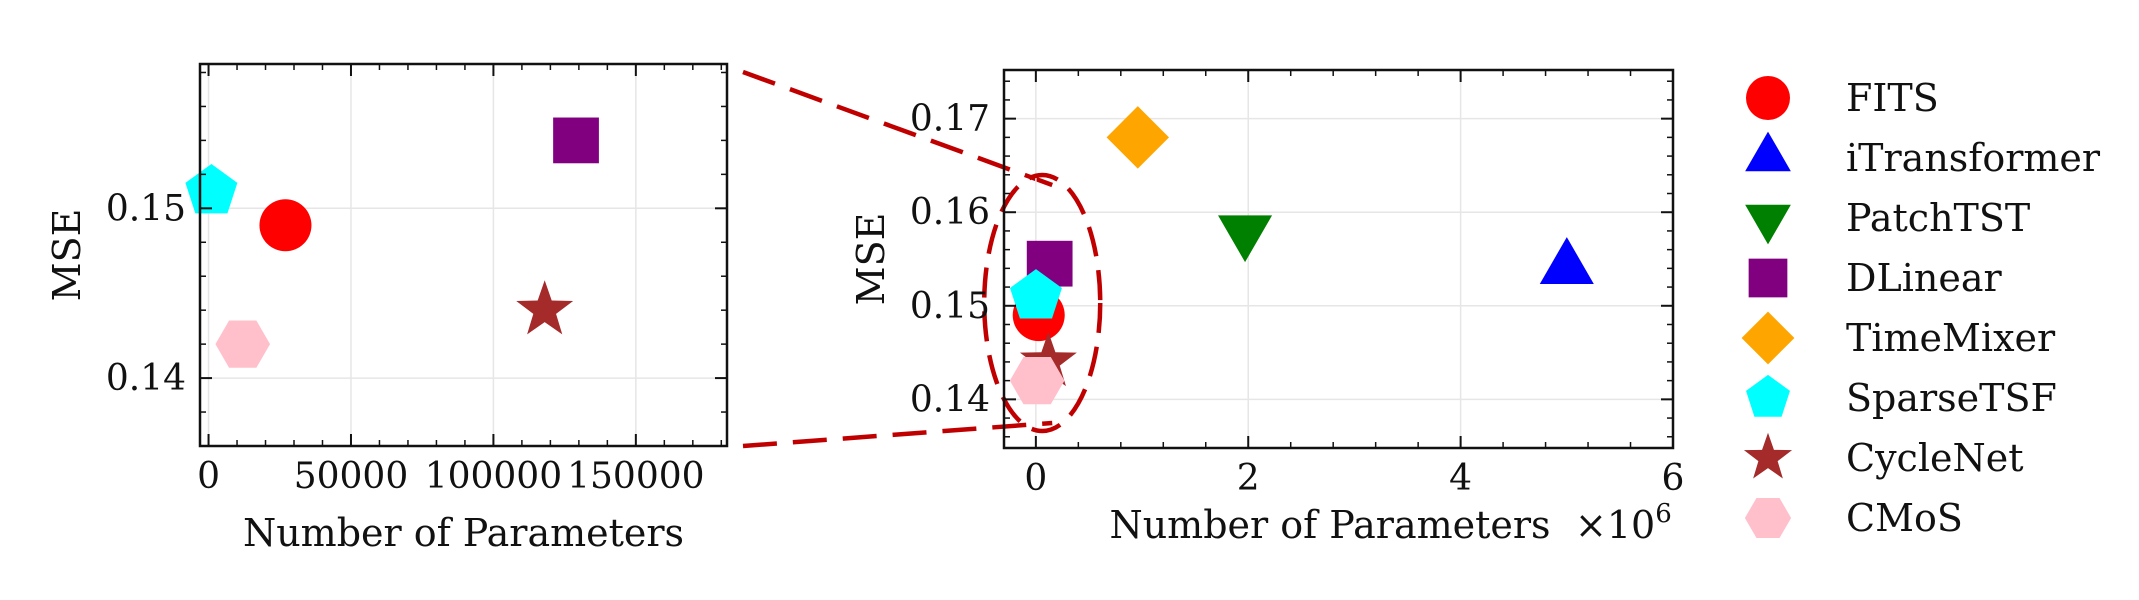  What do you see at coordinates (898, 259) in the screenshot?
I see `zoom-connector-lines` at bounding box center [898, 259].